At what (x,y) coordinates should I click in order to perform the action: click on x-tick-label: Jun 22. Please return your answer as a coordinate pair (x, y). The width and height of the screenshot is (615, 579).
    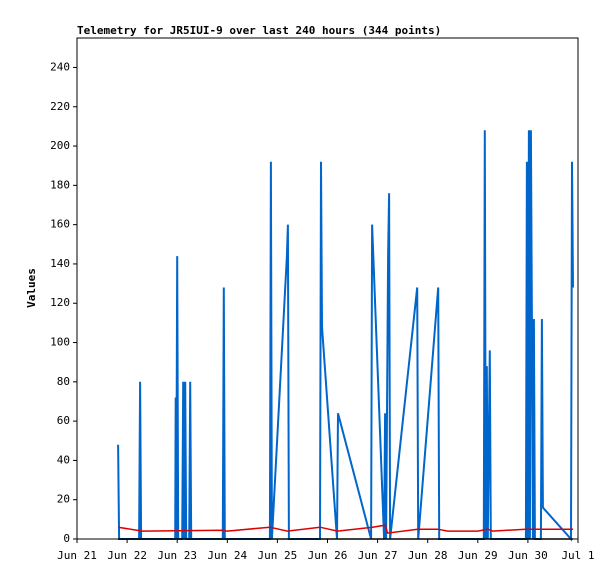
    Looking at the image, I should click on (127, 555).